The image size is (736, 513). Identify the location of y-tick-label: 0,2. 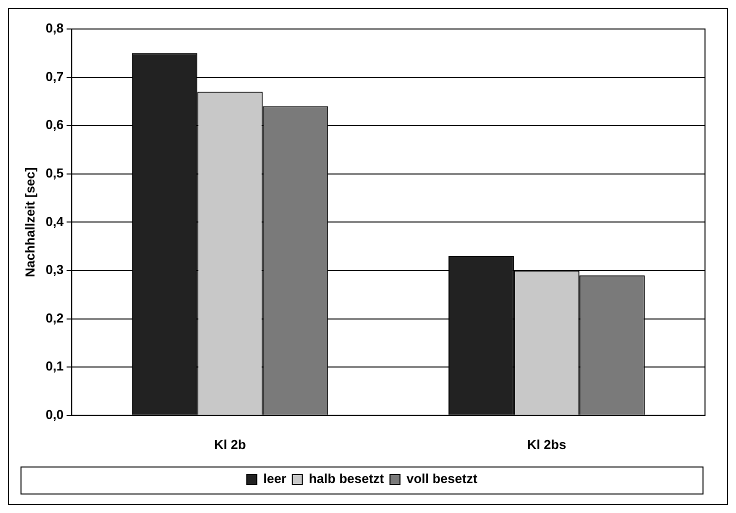
(55, 318).